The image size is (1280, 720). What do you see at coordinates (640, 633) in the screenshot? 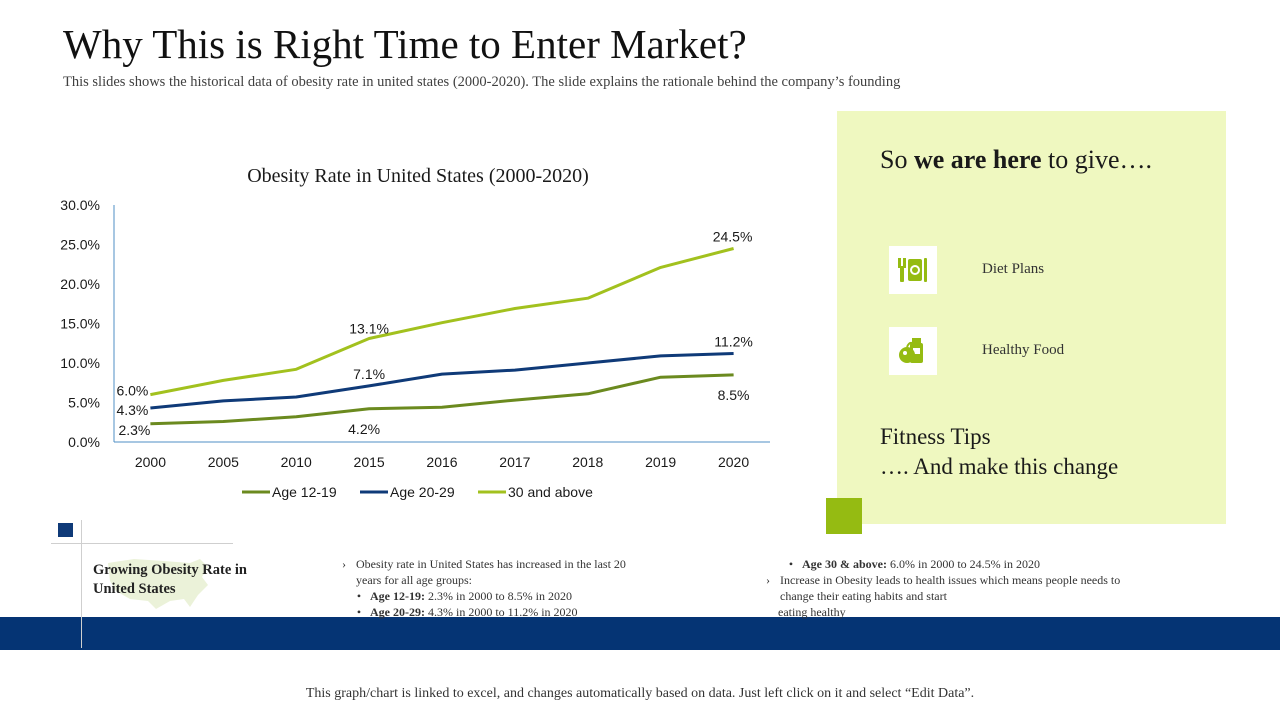
I see `footer-band` at bounding box center [640, 633].